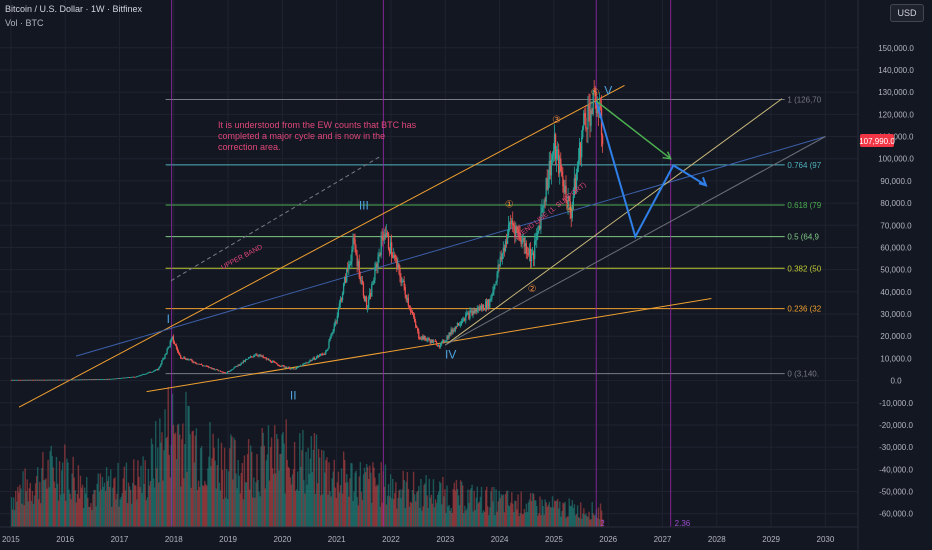  Describe the element at coordinates (804, 309) in the screenshot. I see `fib-level-label: 0.236 (32` at that location.